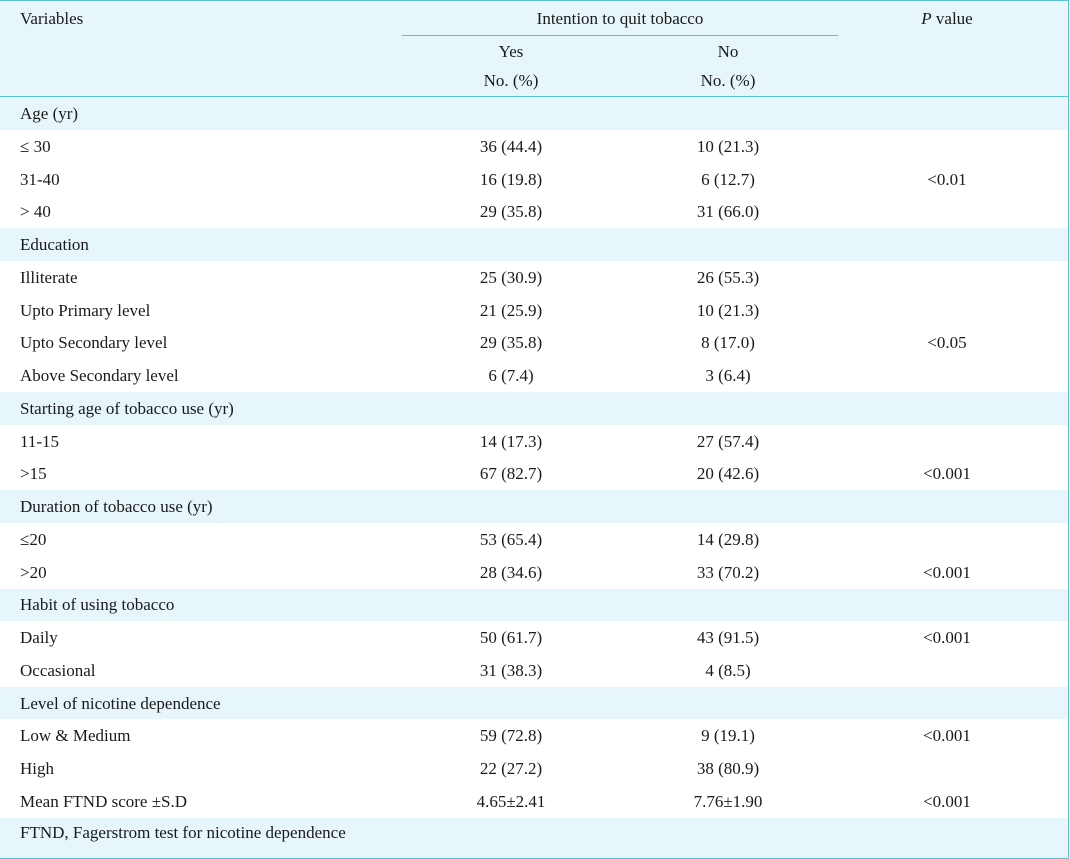 This screenshot has width=1070, height=859. I want to click on table-row: Illiterate 25 (30.9) 26 (55.3), so click(534, 277).